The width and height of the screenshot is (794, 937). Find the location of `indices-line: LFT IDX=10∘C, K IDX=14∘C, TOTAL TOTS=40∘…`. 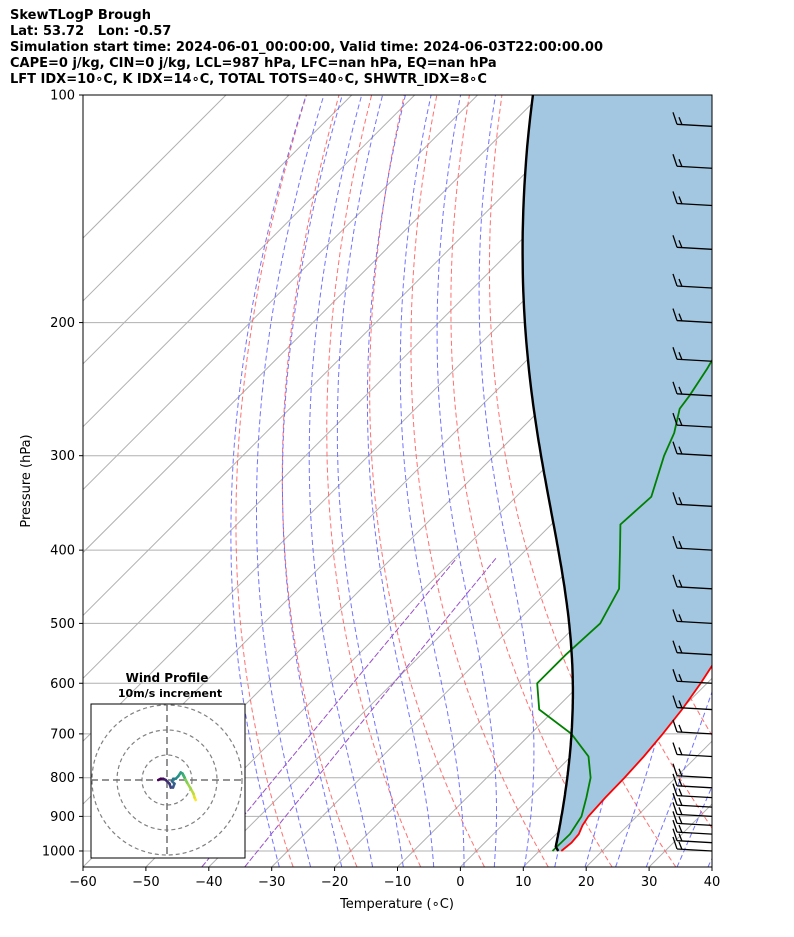

indices-line: LFT IDX=10∘C, K IDX=14∘C, TOTAL TOTS=40∘… is located at coordinates (248, 79).